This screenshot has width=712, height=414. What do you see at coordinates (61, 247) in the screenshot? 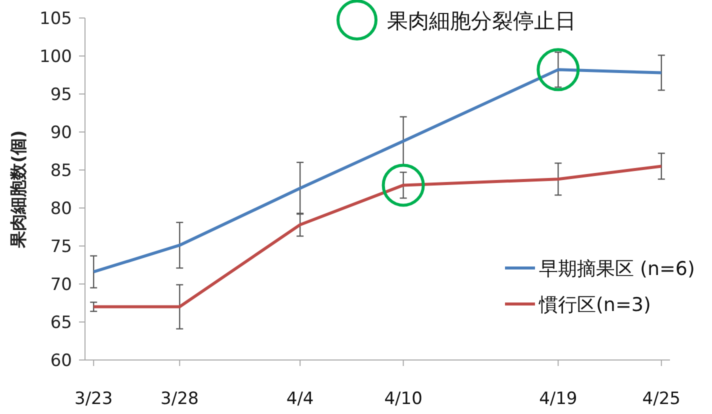
I see `y-tick-label: 75` at bounding box center [61, 247].